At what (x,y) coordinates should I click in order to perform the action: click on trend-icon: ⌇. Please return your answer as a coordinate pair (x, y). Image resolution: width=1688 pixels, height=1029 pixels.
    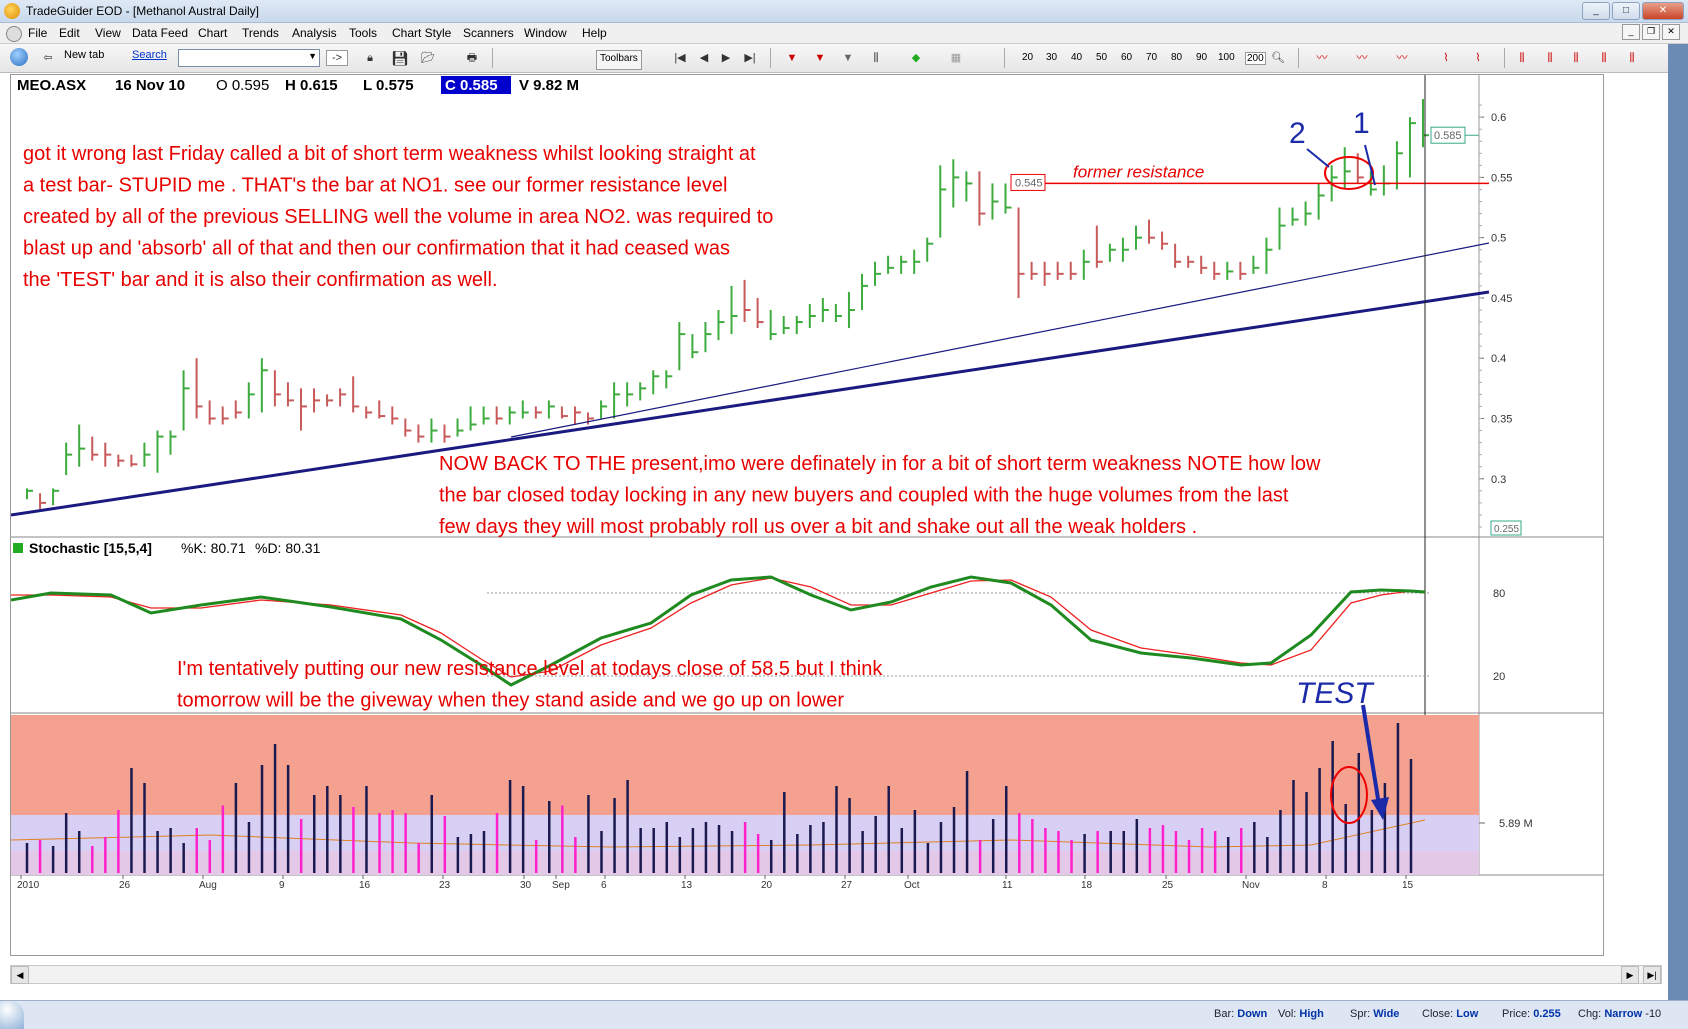
    Looking at the image, I should click on (1478, 58).